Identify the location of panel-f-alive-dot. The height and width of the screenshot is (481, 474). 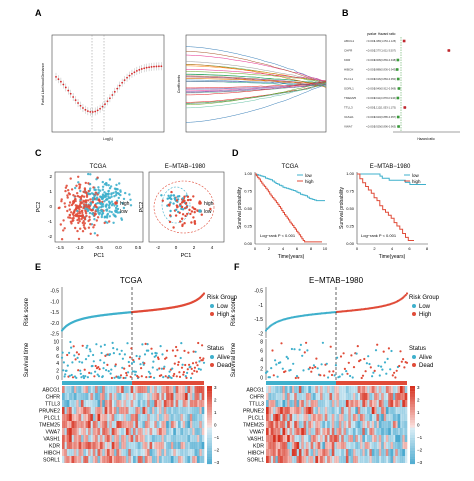
(414, 357).